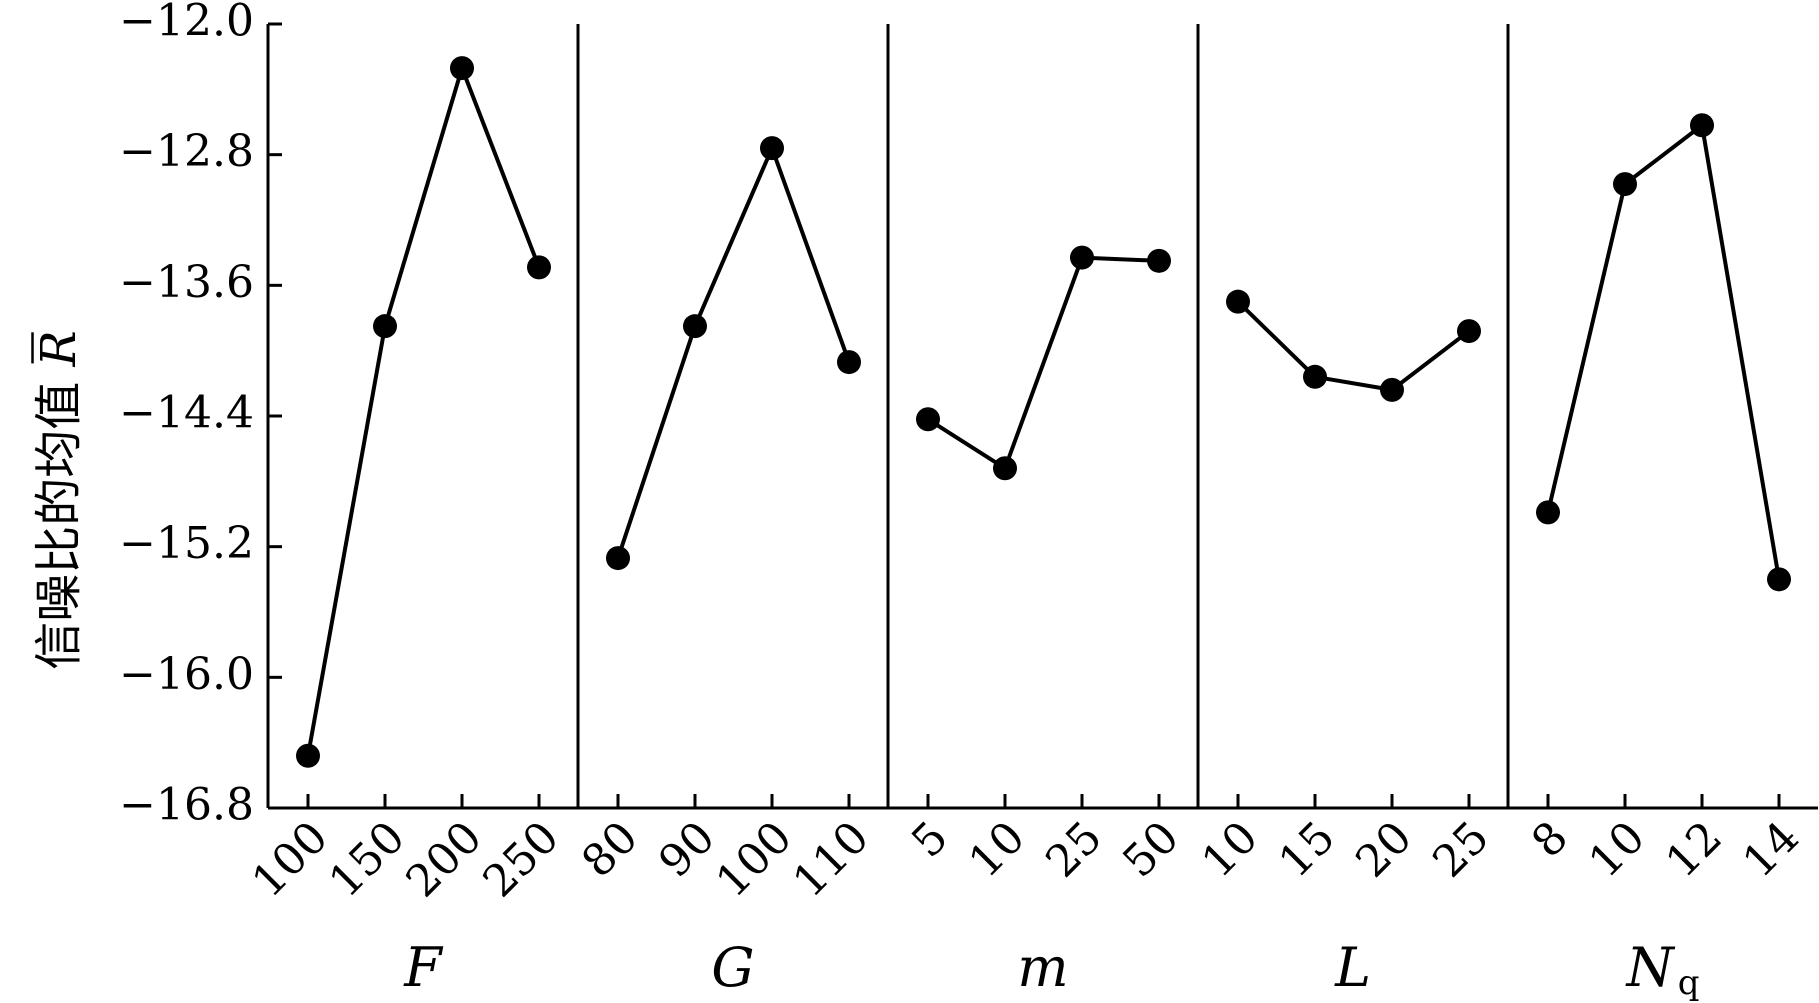 The image size is (1819, 1003). Describe the element at coordinates (186, 674) in the screenshot. I see `y-tick-label: −16.0` at that location.